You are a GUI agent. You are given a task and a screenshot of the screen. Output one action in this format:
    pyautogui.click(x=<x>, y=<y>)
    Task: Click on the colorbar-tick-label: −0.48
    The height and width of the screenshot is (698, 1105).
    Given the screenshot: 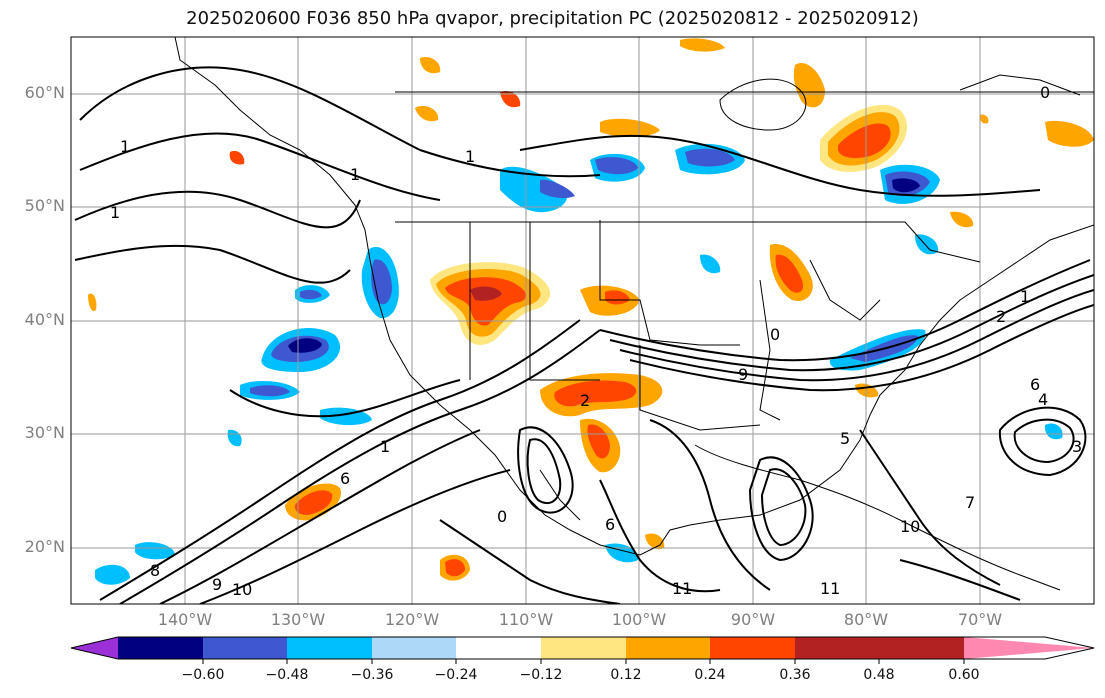 What is the action you would take?
    pyautogui.click(x=287, y=675)
    